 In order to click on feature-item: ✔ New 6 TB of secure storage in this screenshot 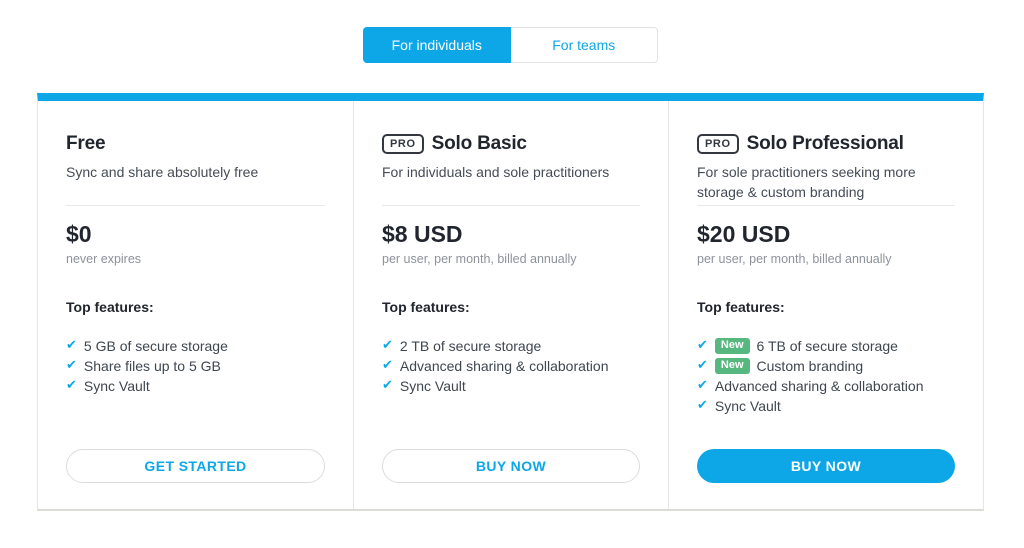, I will do `click(826, 346)`.